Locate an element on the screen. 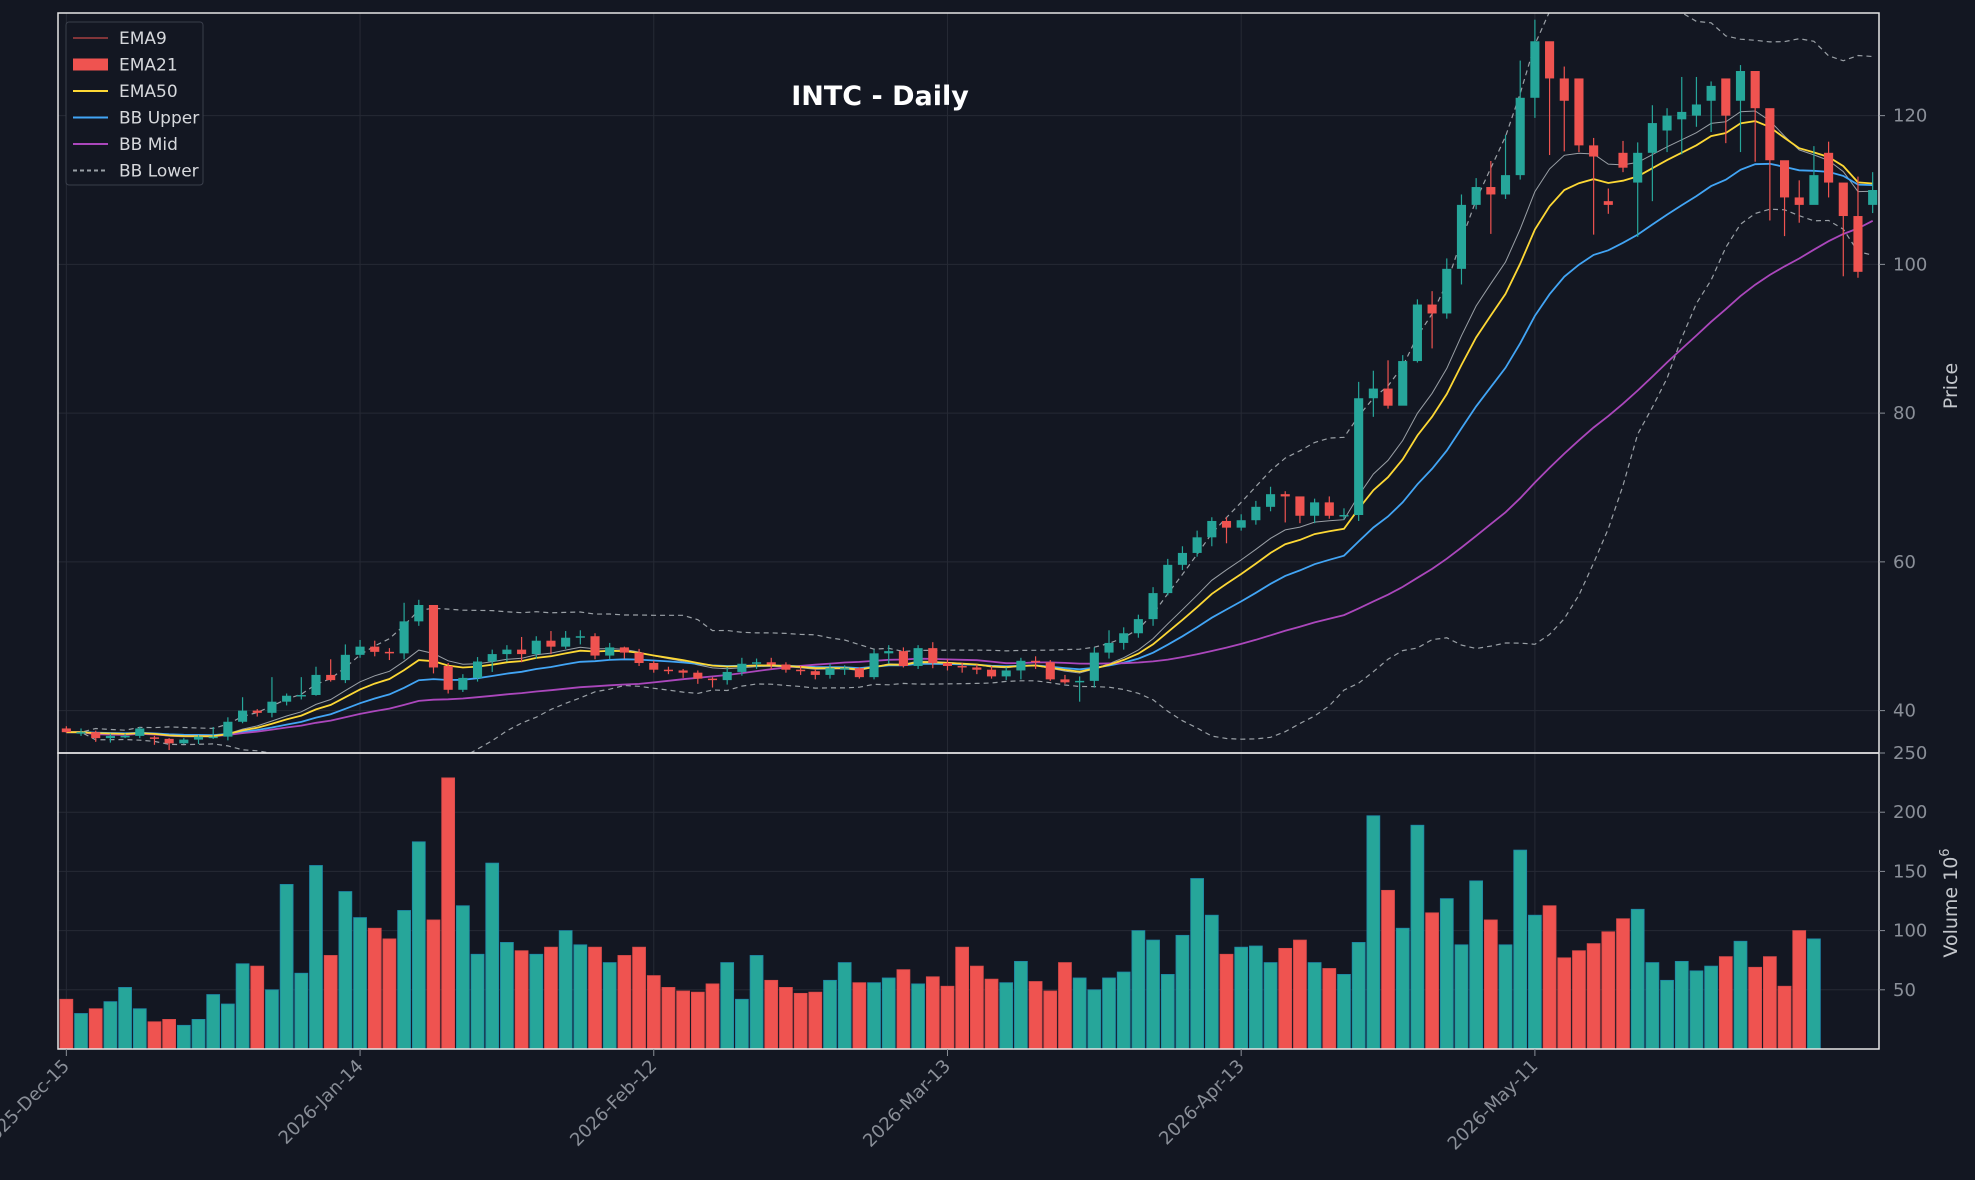 This screenshot has width=1975, height=1180. volume-tick-label: 250 is located at coordinates (1910, 753).